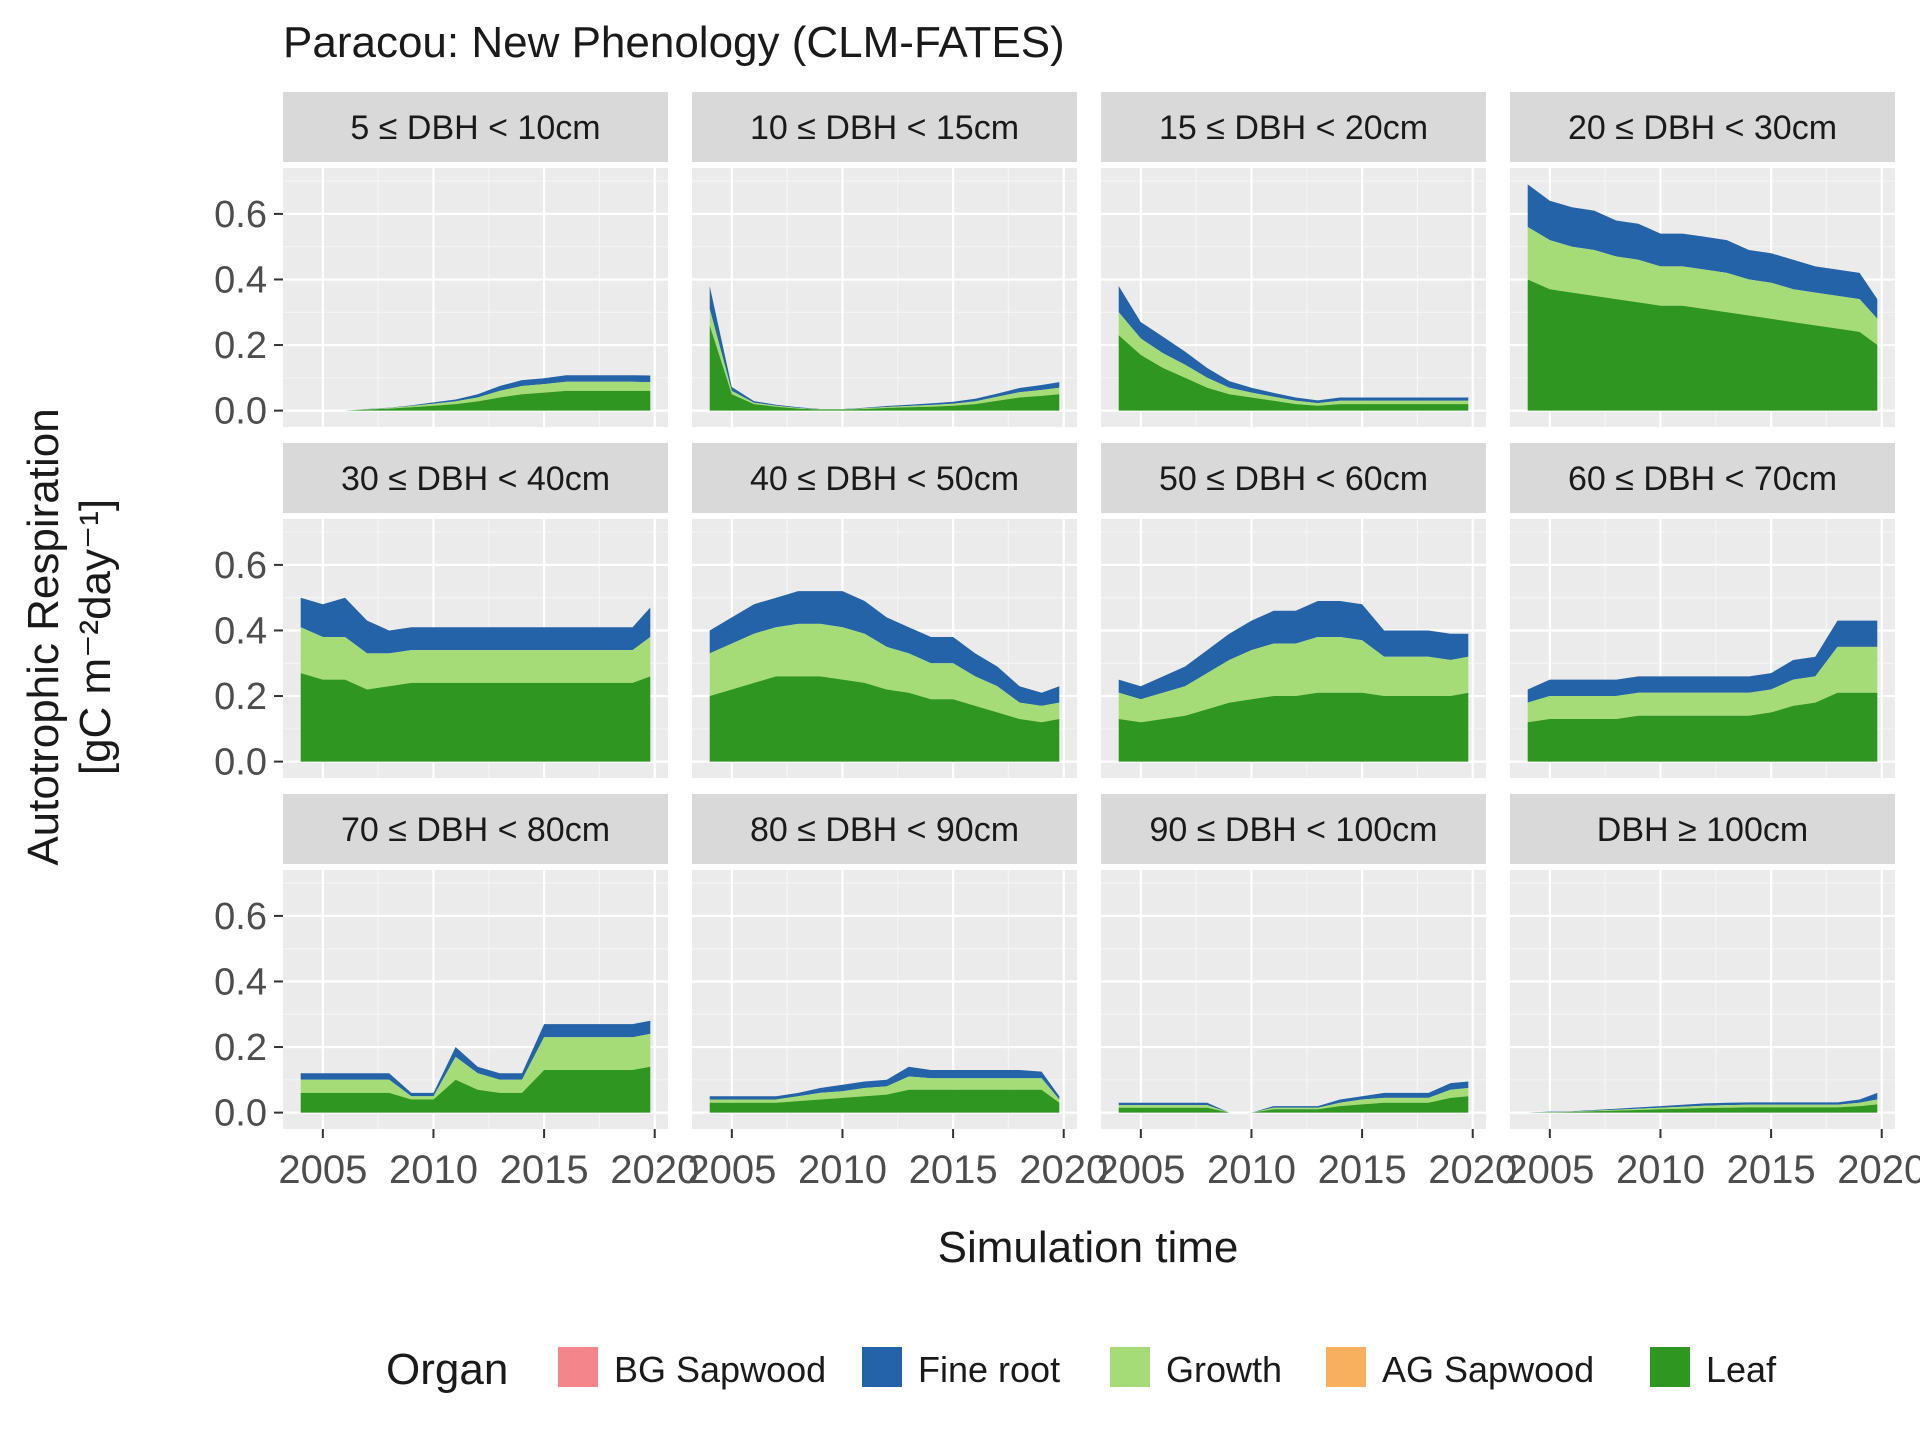  I want to click on y-axis-label-line1: Autotrophic Respiration, so click(43, 636).